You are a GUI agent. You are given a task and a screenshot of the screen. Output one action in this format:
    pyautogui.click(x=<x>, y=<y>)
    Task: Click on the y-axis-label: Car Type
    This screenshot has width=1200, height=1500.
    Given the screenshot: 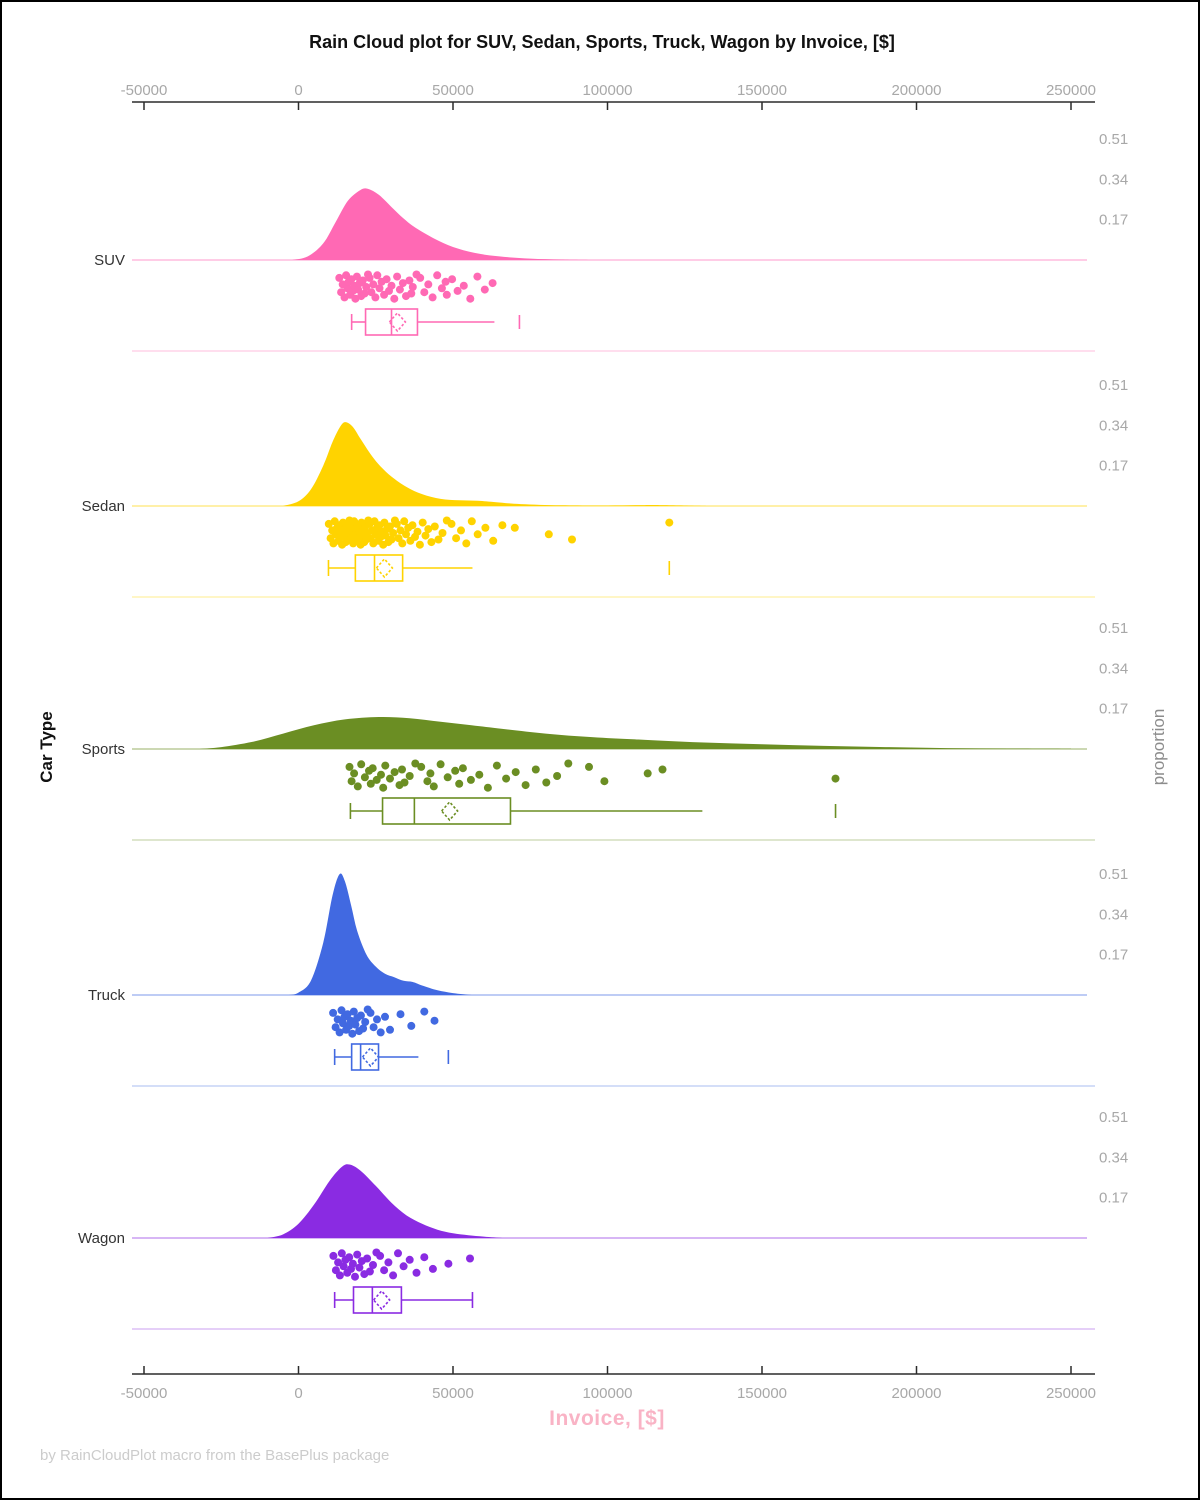 What is the action you would take?
    pyautogui.click(x=46, y=747)
    